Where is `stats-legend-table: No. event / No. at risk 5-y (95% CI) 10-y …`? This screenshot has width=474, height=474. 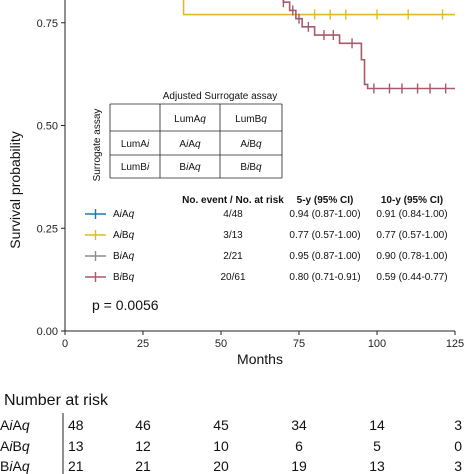 stats-legend-table: No. event / No. at risk 5-y (95% CI) 10-y … is located at coordinates (266, 239).